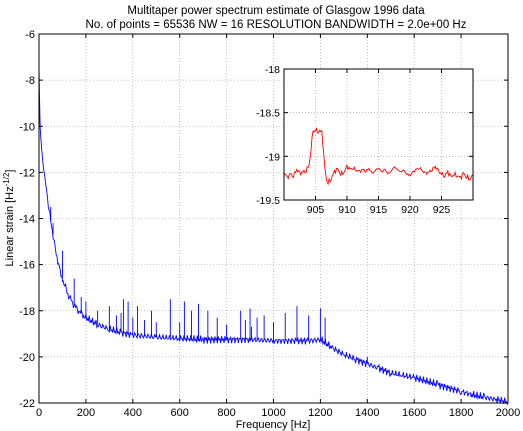 This screenshot has width=523, height=431. What do you see at coordinates (180, 413) in the screenshot?
I see `main-x-tick-label: 600` at bounding box center [180, 413].